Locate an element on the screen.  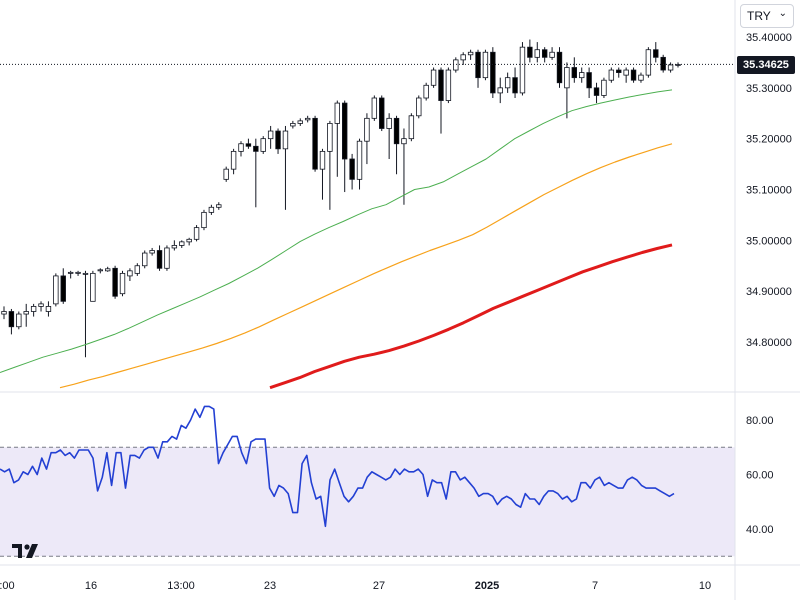
moving-average-slow-line is located at coordinates (471, 316).